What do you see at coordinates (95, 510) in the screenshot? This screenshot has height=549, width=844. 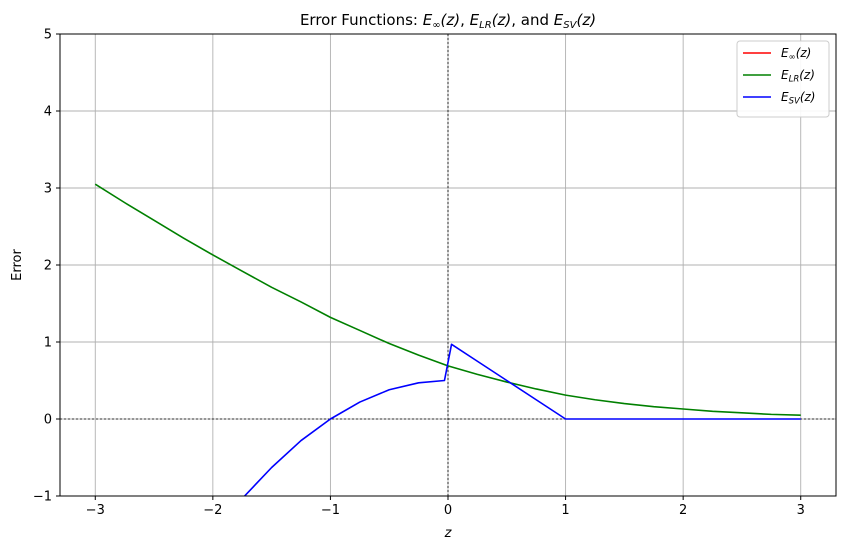 I see `x-tick-label: −3` at bounding box center [95, 510].